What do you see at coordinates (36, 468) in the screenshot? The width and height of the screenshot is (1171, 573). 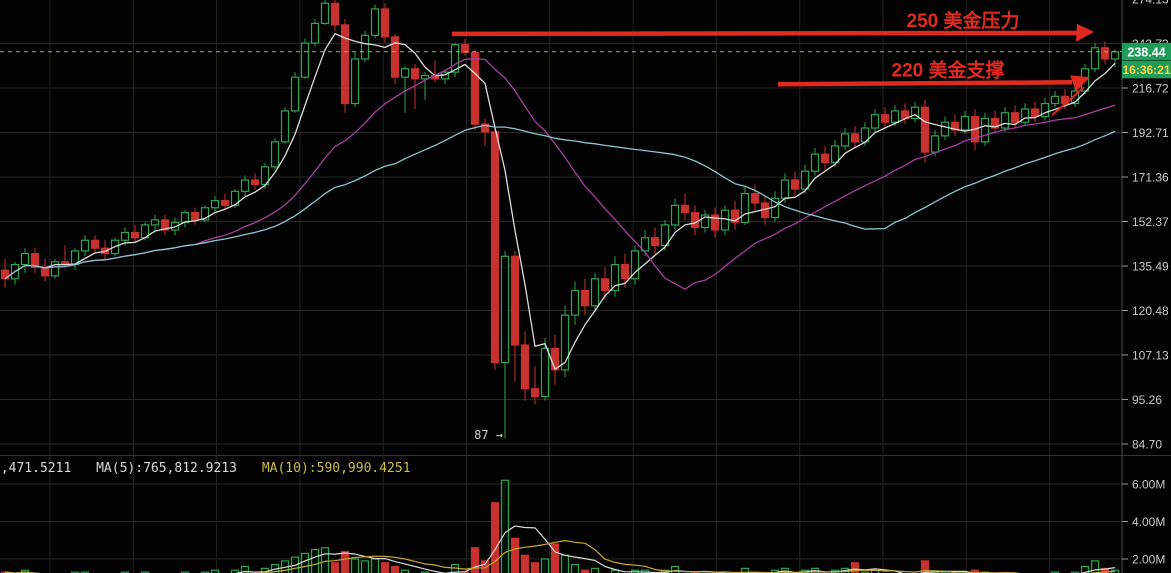 I see `volume-value: 5,471.5211` at bounding box center [36, 468].